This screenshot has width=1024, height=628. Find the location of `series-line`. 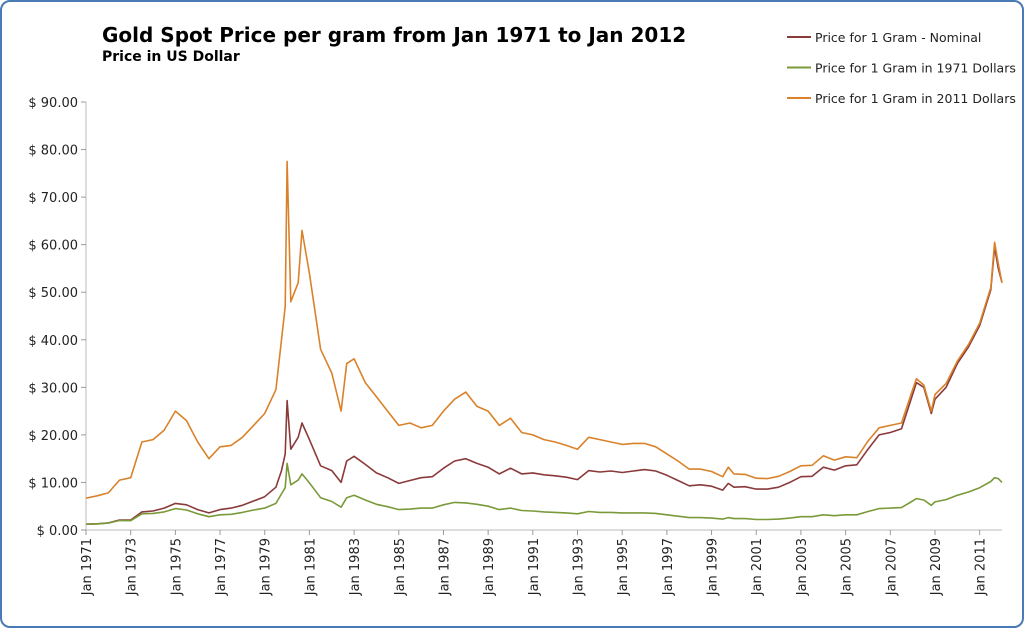

series-line is located at coordinates (544, 493).